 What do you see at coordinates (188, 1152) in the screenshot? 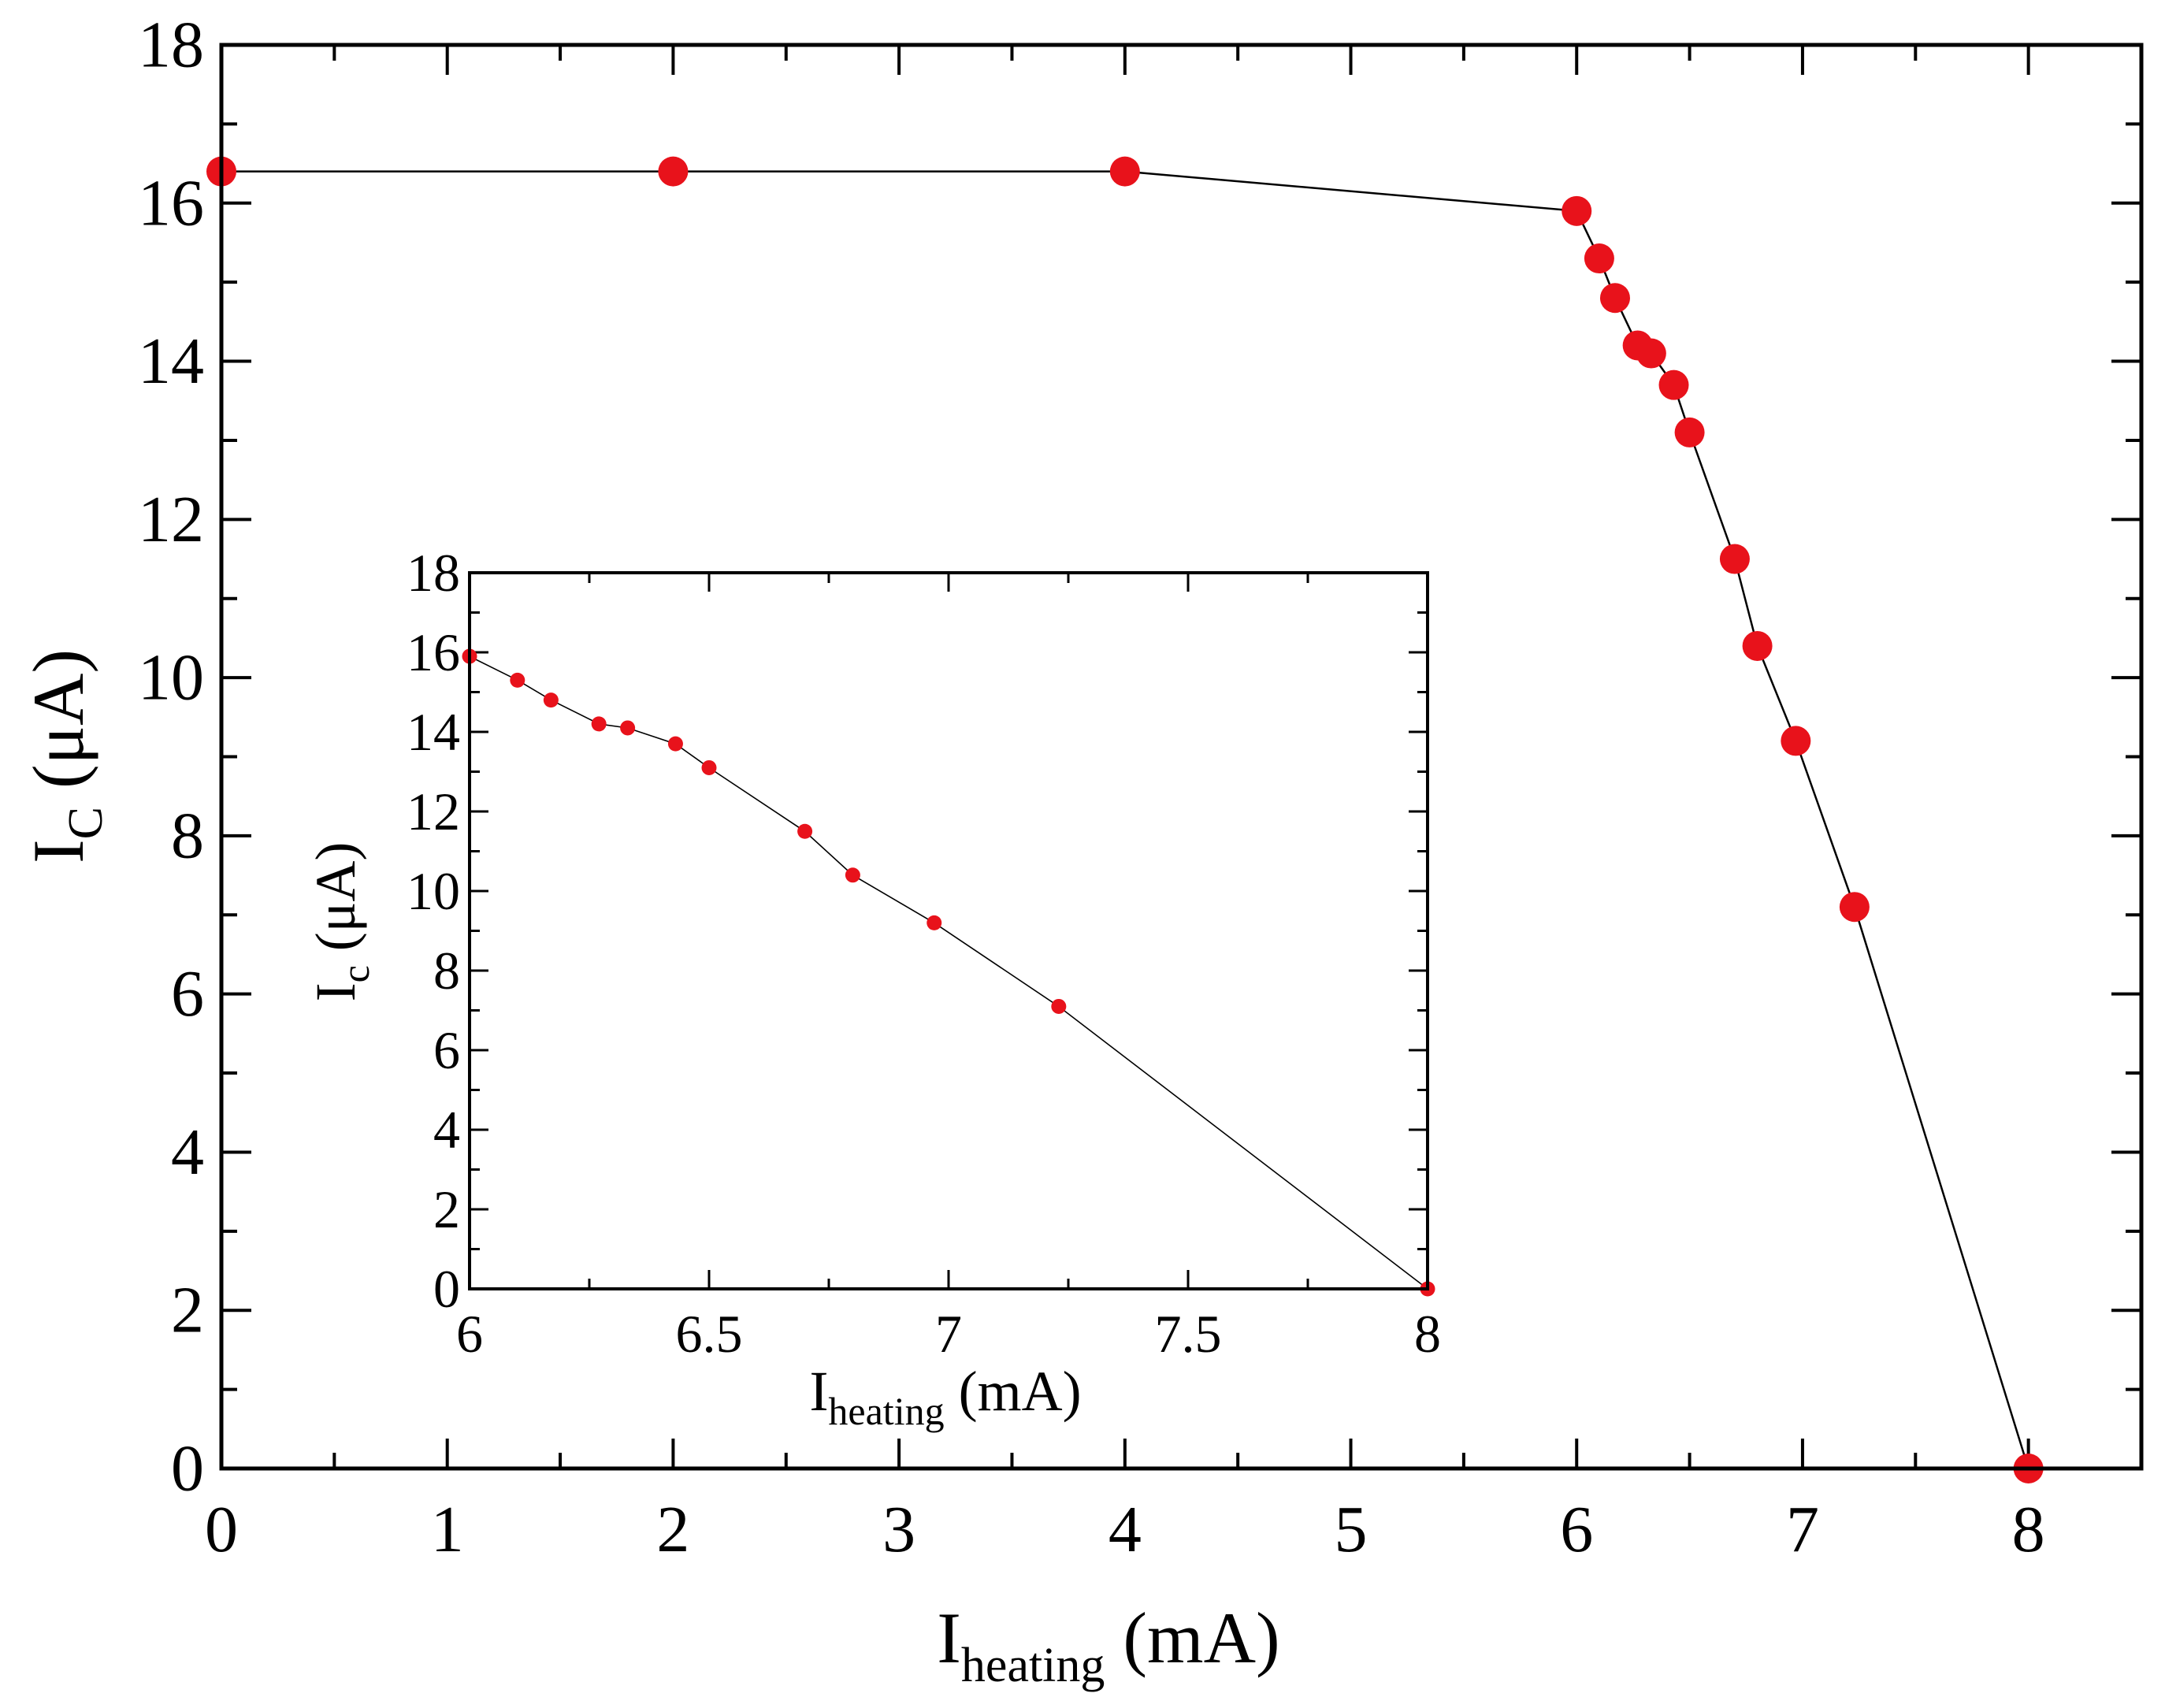
I see `main-plot-y-tick-label: 4` at bounding box center [188, 1152].